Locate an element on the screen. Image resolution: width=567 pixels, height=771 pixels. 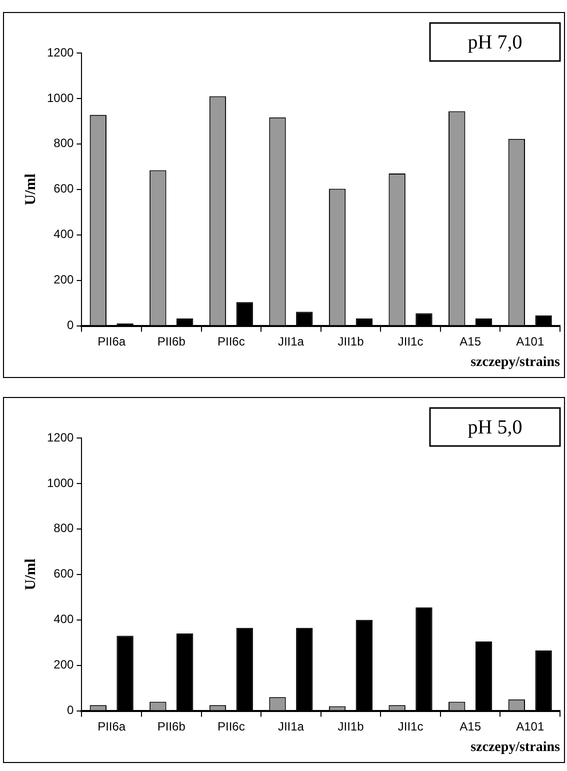
annotation: pH 5,0 is located at coordinates (495, 427).